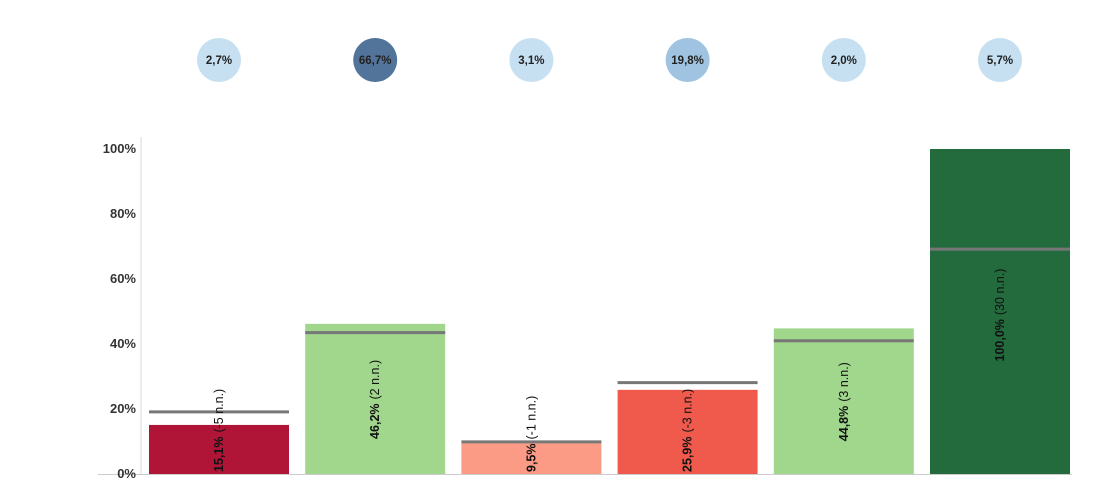  Describe the element at coordinates (531, 418) in the screenshot. I see `bar-change: (-1 n.n.)` at that location.